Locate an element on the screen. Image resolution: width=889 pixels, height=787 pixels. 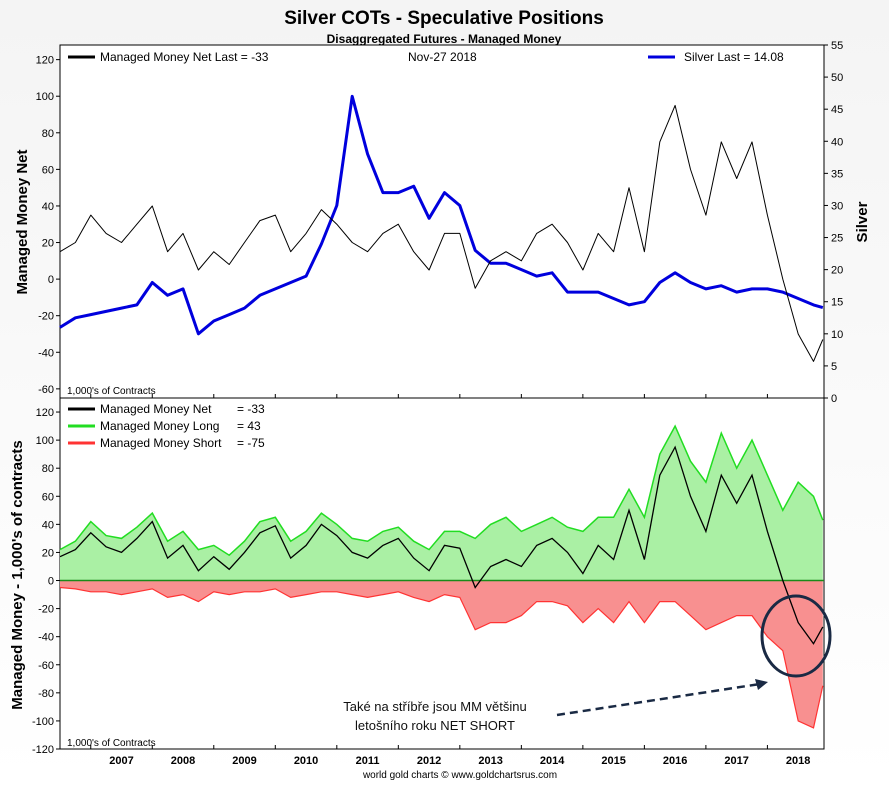
legend2-short-value: = -75 is located at coordinates (251, 443).